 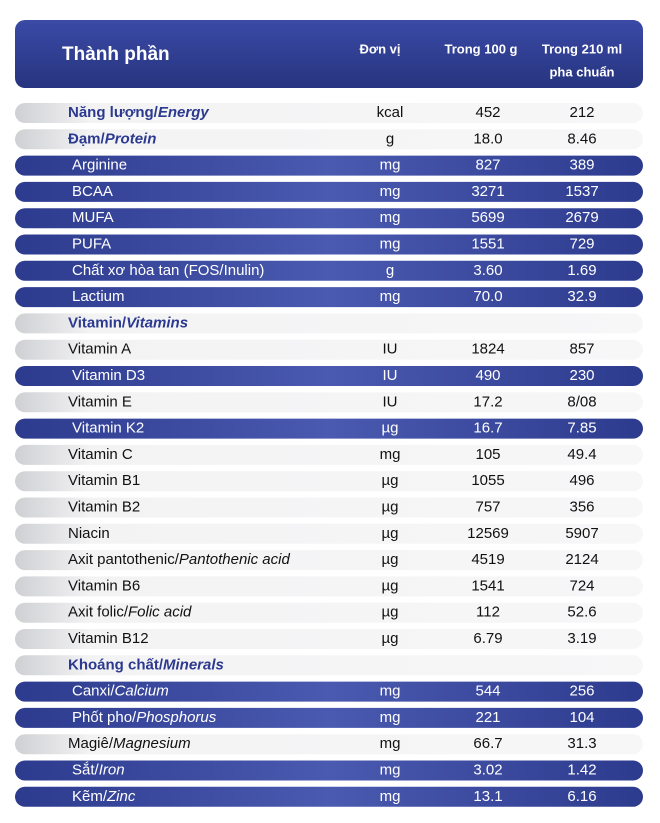 What do you see at coordinates (581, 506) in the screenshot?
I see `cell-v210: 356` at bounding box center [581, 506].